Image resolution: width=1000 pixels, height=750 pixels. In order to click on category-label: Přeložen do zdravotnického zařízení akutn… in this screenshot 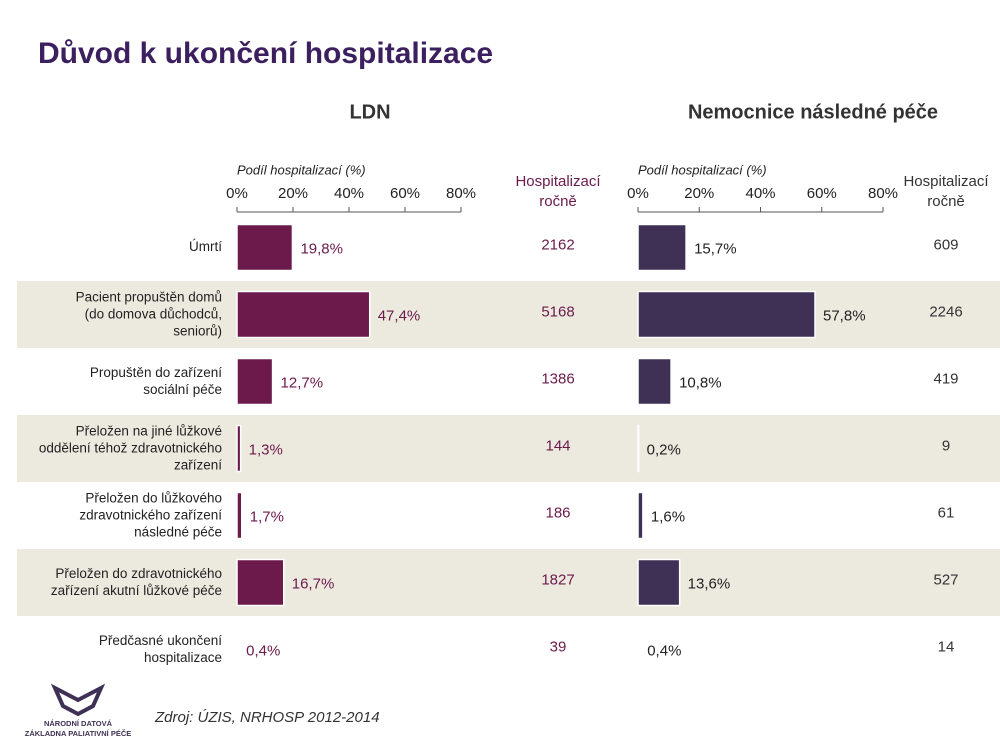, I will do `click(136, 582)`.